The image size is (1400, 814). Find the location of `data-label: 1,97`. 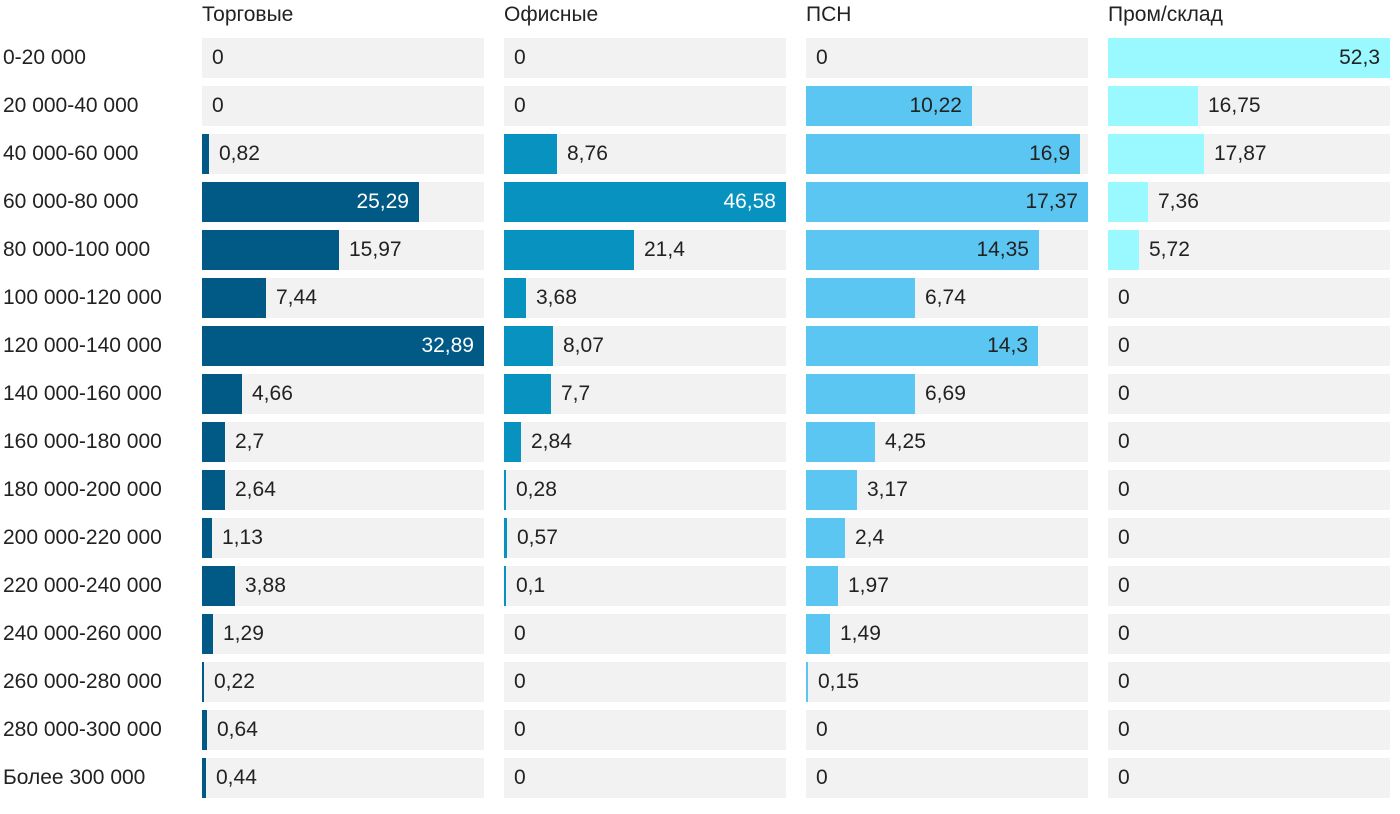

data-label: 1,97 is located at coordinates (868, 585).